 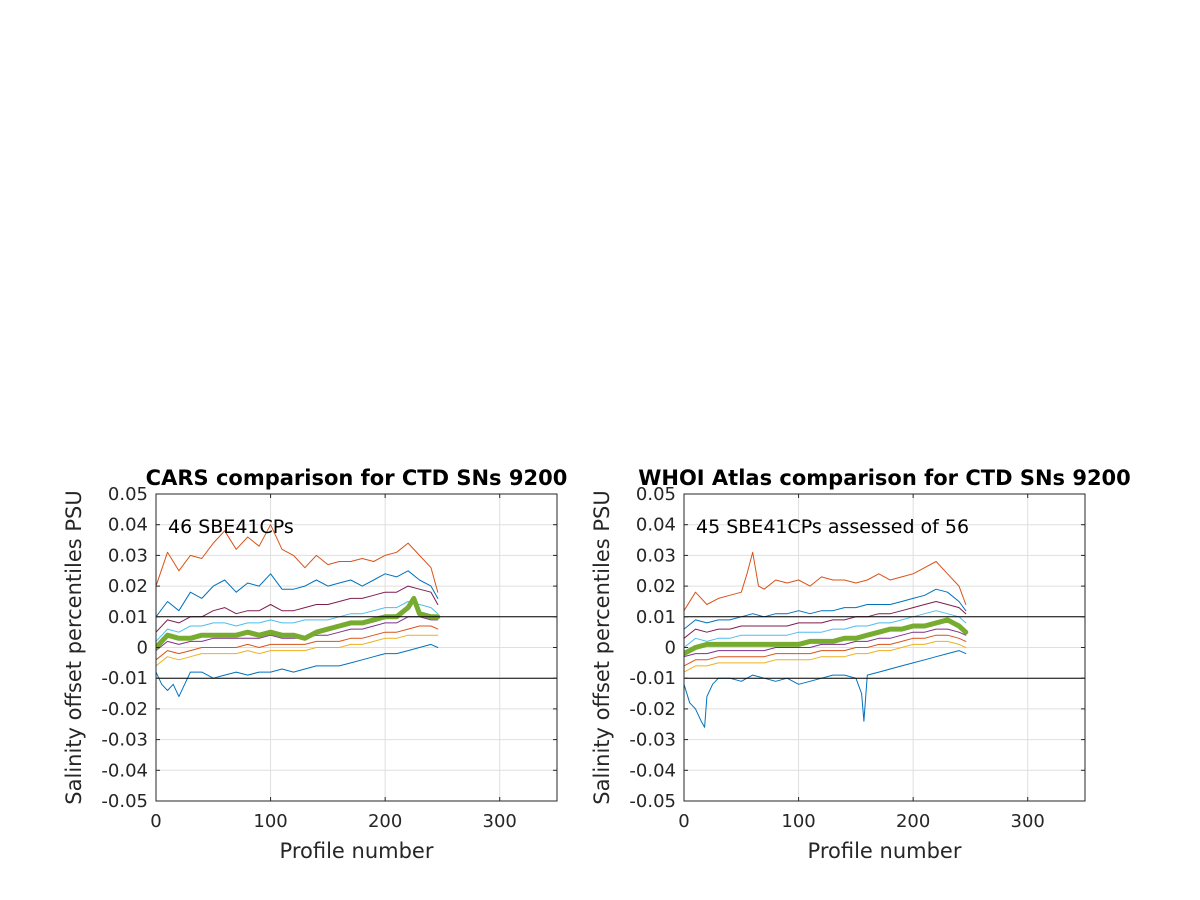 What do you see at coordinates (357, 478) in the screenshot?
I see `chart-title: CARS comparison for CTD SNs 9200` at bounding box center [357, 478].